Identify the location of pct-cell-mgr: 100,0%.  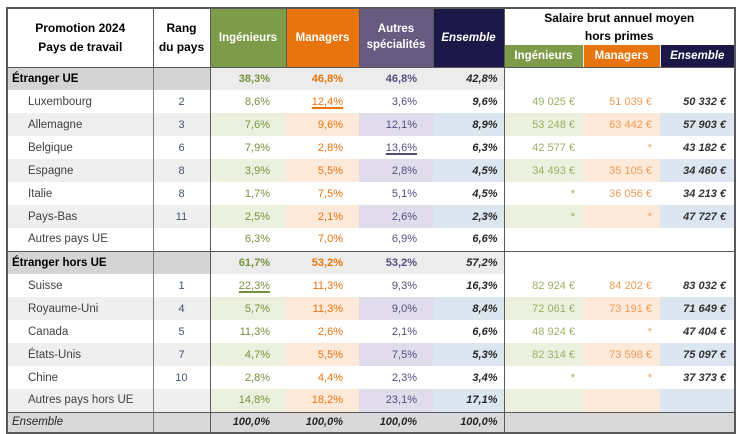
(322, 422).